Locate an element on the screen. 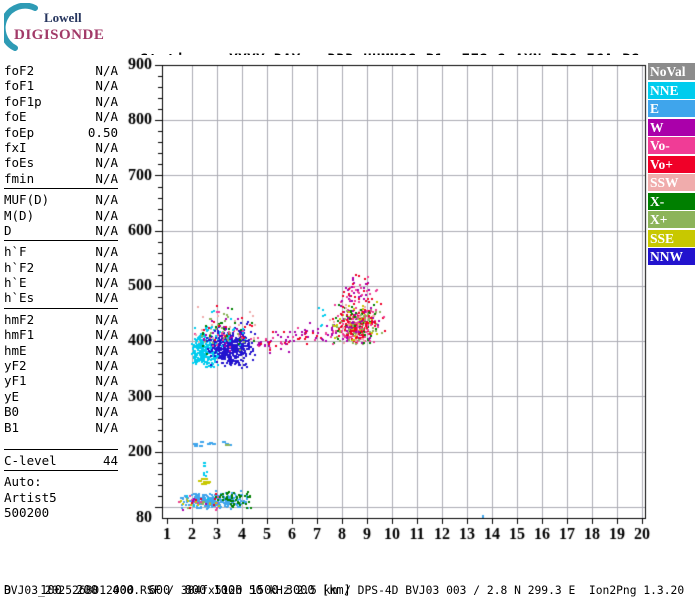  legend-item-x: X- is located at coordinates (671, 201).